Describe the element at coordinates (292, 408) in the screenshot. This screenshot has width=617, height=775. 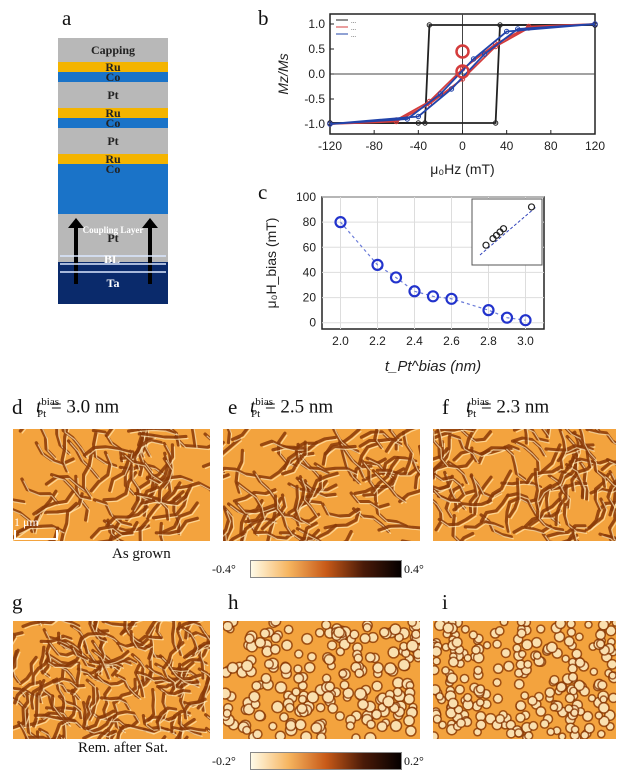
I see `title-e: tbiasPt = 2.5 nm` at that location.